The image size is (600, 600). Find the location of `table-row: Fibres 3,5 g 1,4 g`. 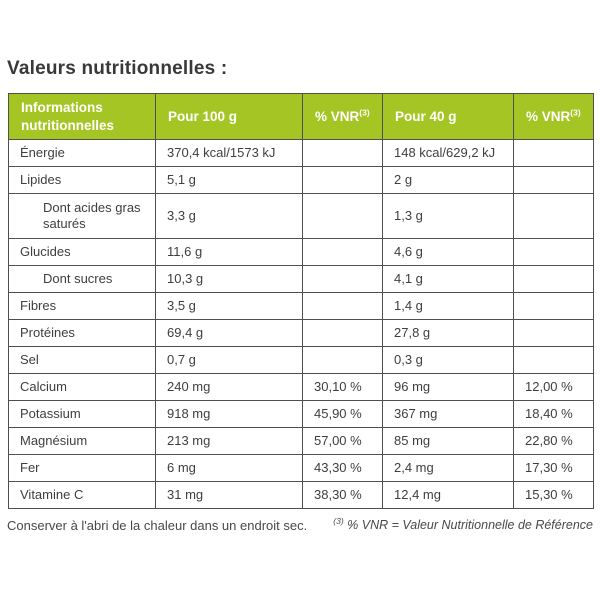

table-row: Fibres 3,5 g 1,4 g is located at coordinates (301, 306).